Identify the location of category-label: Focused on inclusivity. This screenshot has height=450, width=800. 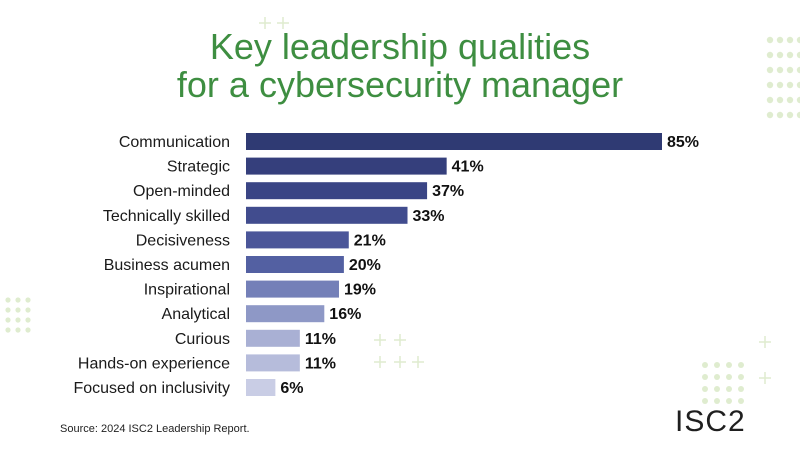
(151, 388).